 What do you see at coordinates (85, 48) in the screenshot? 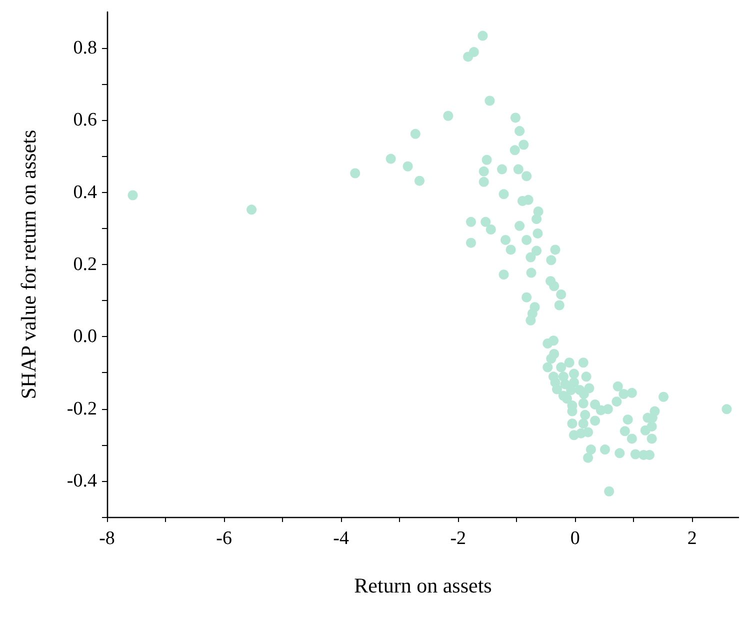
I see `y-tick-label: 0.8` at bounding box center [85, 48].